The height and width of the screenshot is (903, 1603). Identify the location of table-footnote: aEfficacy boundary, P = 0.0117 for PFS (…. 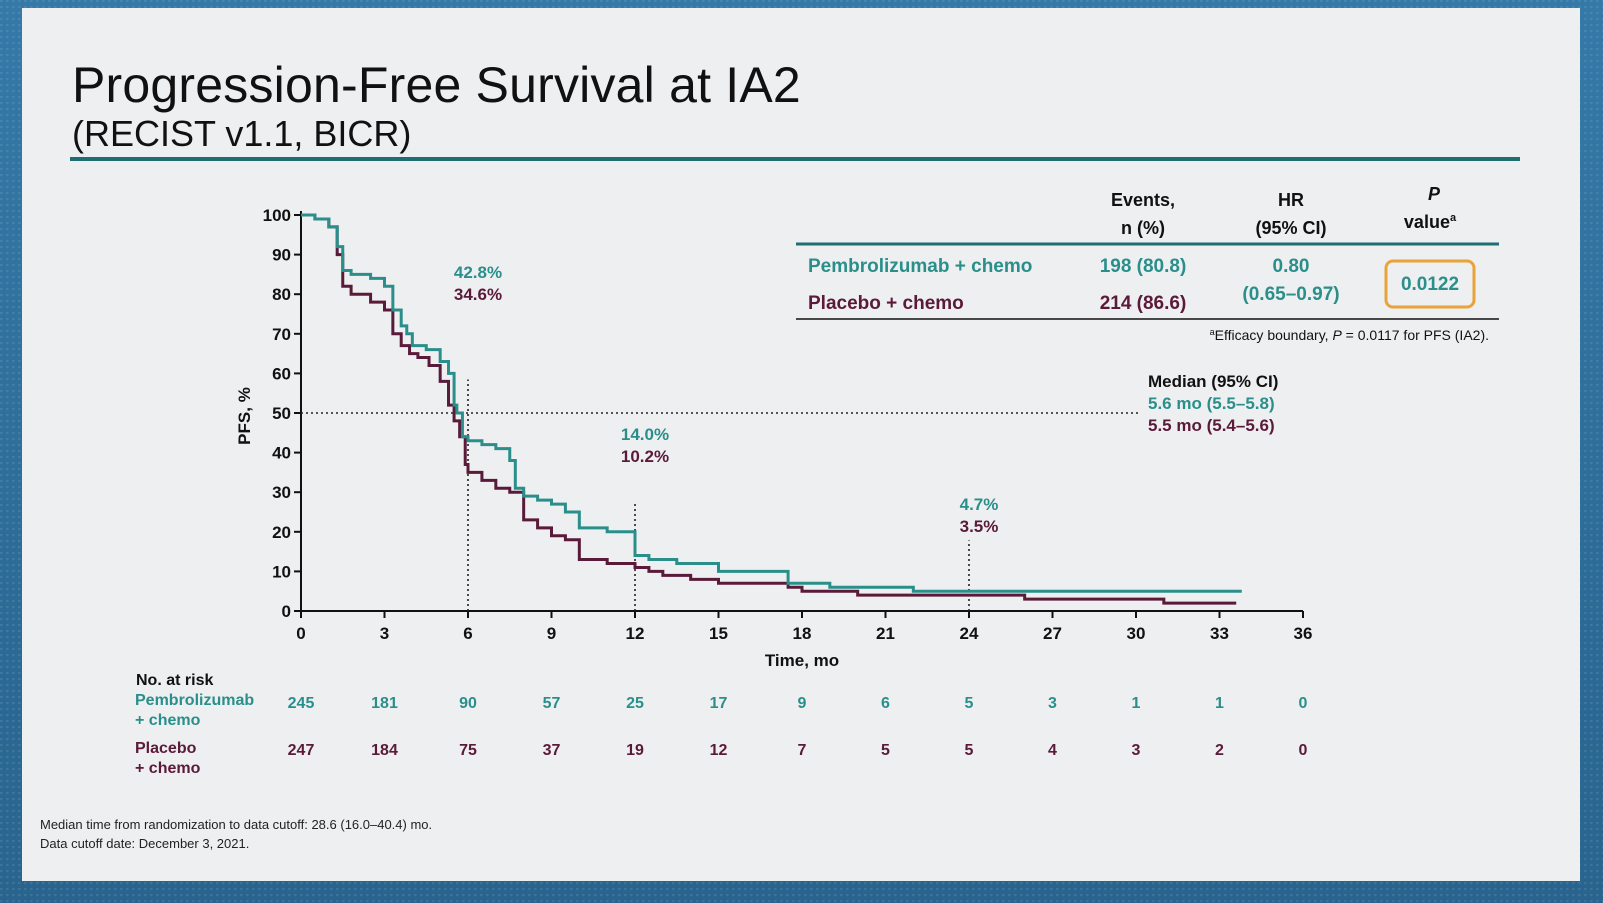
(1349, 335).